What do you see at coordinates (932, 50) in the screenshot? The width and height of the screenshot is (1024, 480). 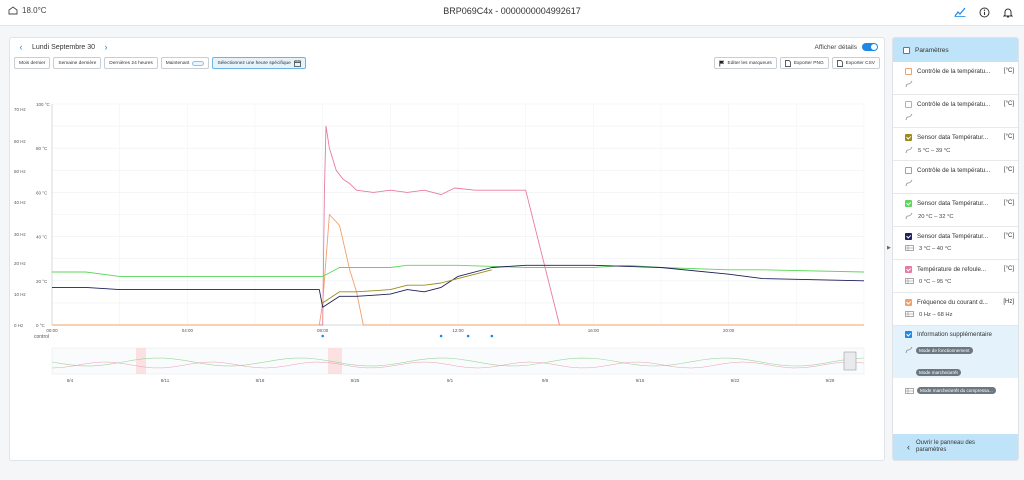 I see `parameters-title: Paramètres` at bounding box center [932, 50].